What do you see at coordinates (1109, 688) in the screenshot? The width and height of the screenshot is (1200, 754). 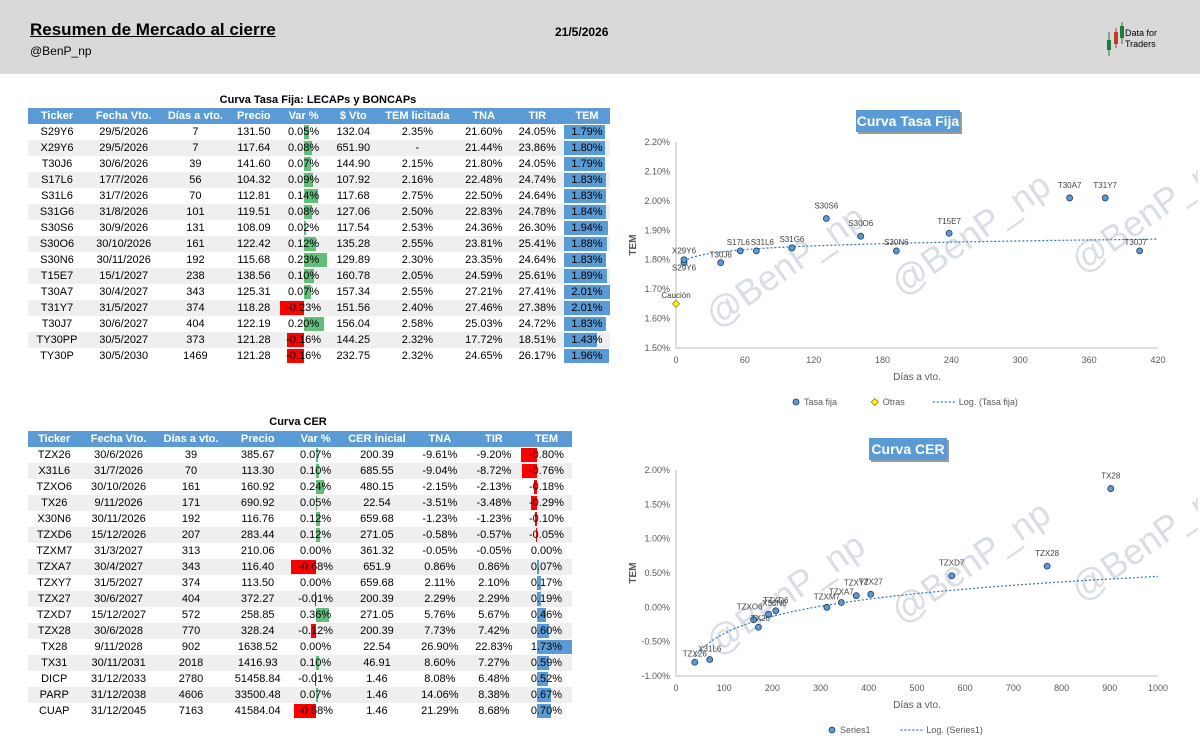 I see `x-tick-label: 900` at bounding box center [1109, 688].